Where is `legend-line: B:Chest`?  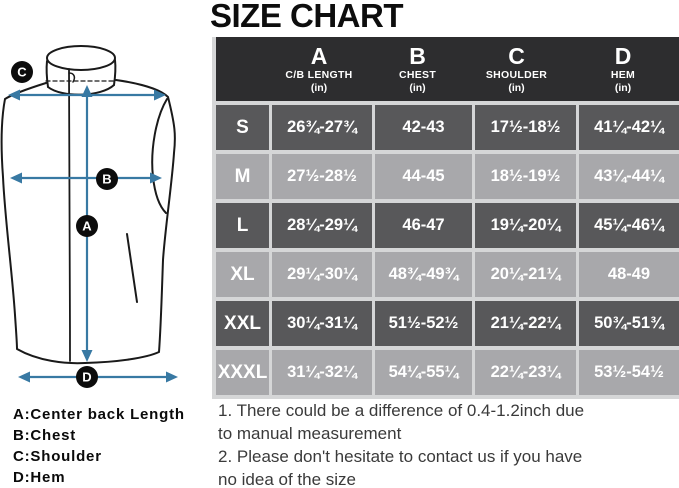
legend-line: B:Chest is located at coordinates (45, 435).